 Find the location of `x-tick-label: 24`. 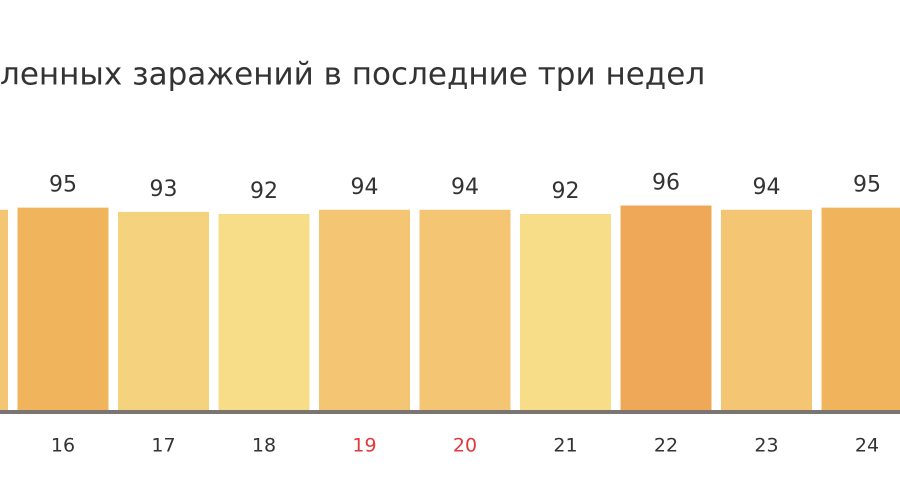

x-tick-label: 24 is located at coordinates (867, 446).